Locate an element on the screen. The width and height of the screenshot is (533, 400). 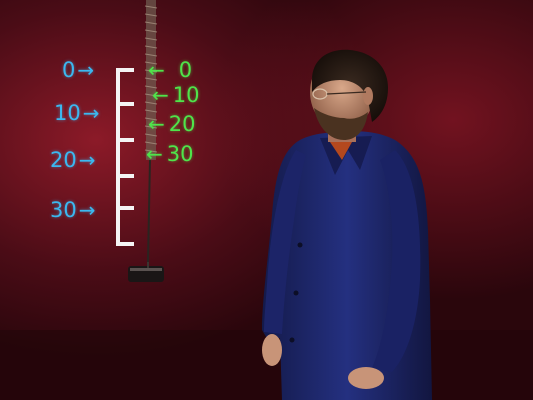
hanging-weight is located at coordinates (146, 272).